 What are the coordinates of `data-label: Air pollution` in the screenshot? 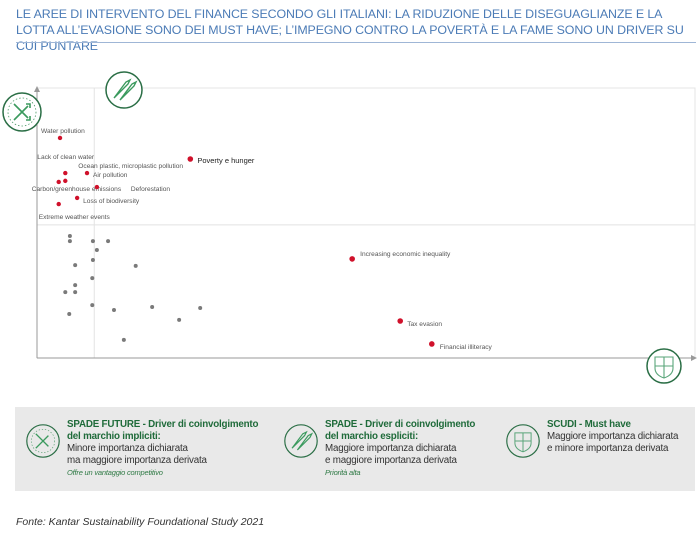 It's located at (110, 175).